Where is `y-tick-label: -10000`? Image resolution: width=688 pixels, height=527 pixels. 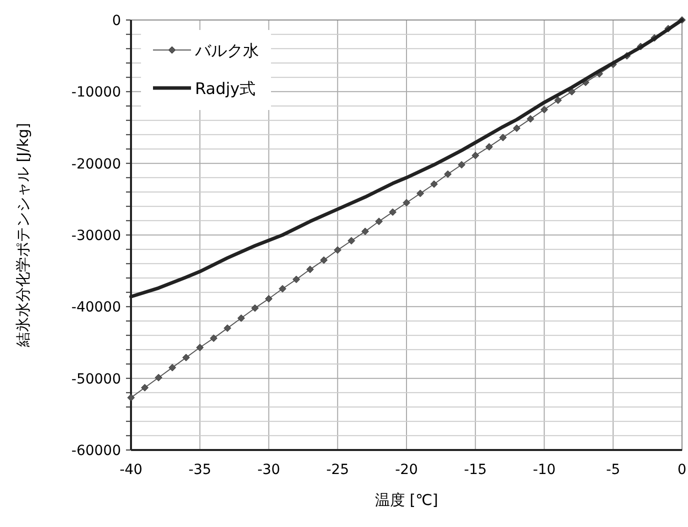 y-tick-label: -10000 is located at coordinates (96, 92).